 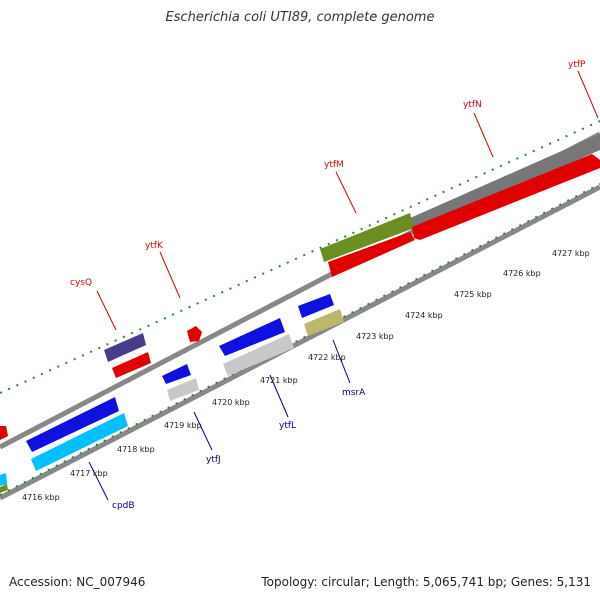 I want to click on label-ytfN: ytfN, so click(x=472, y=105).